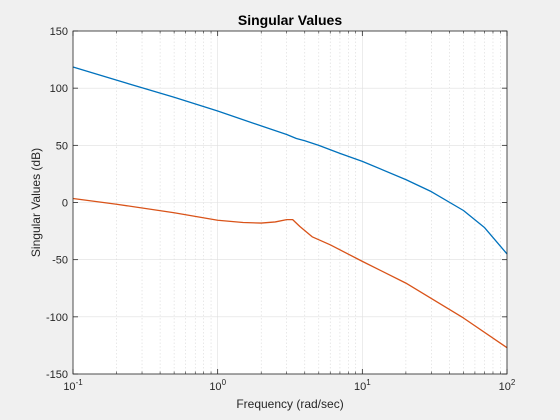 The width and height of the screenshot is (560, 420). Describe the element at coordinates (59, 32) in the screenshot. I see `y-tick-label: 150` at that location.